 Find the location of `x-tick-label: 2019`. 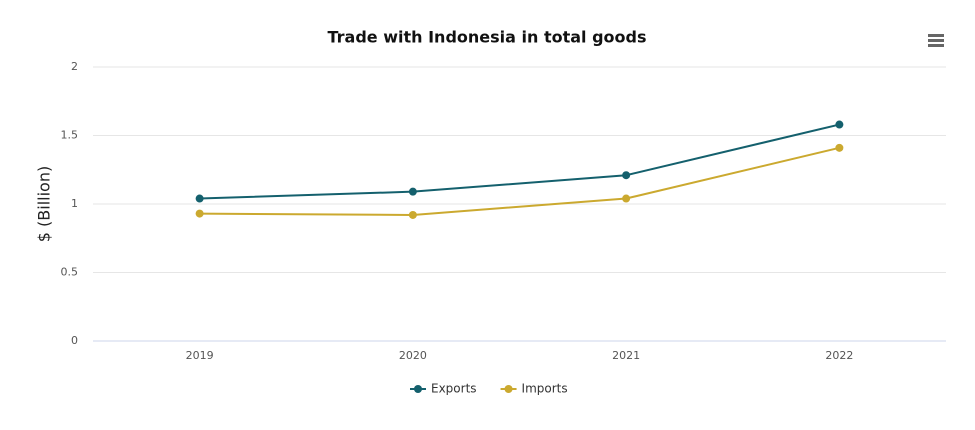

x-tick-label: 2019 is located at coordinates (200, 355).